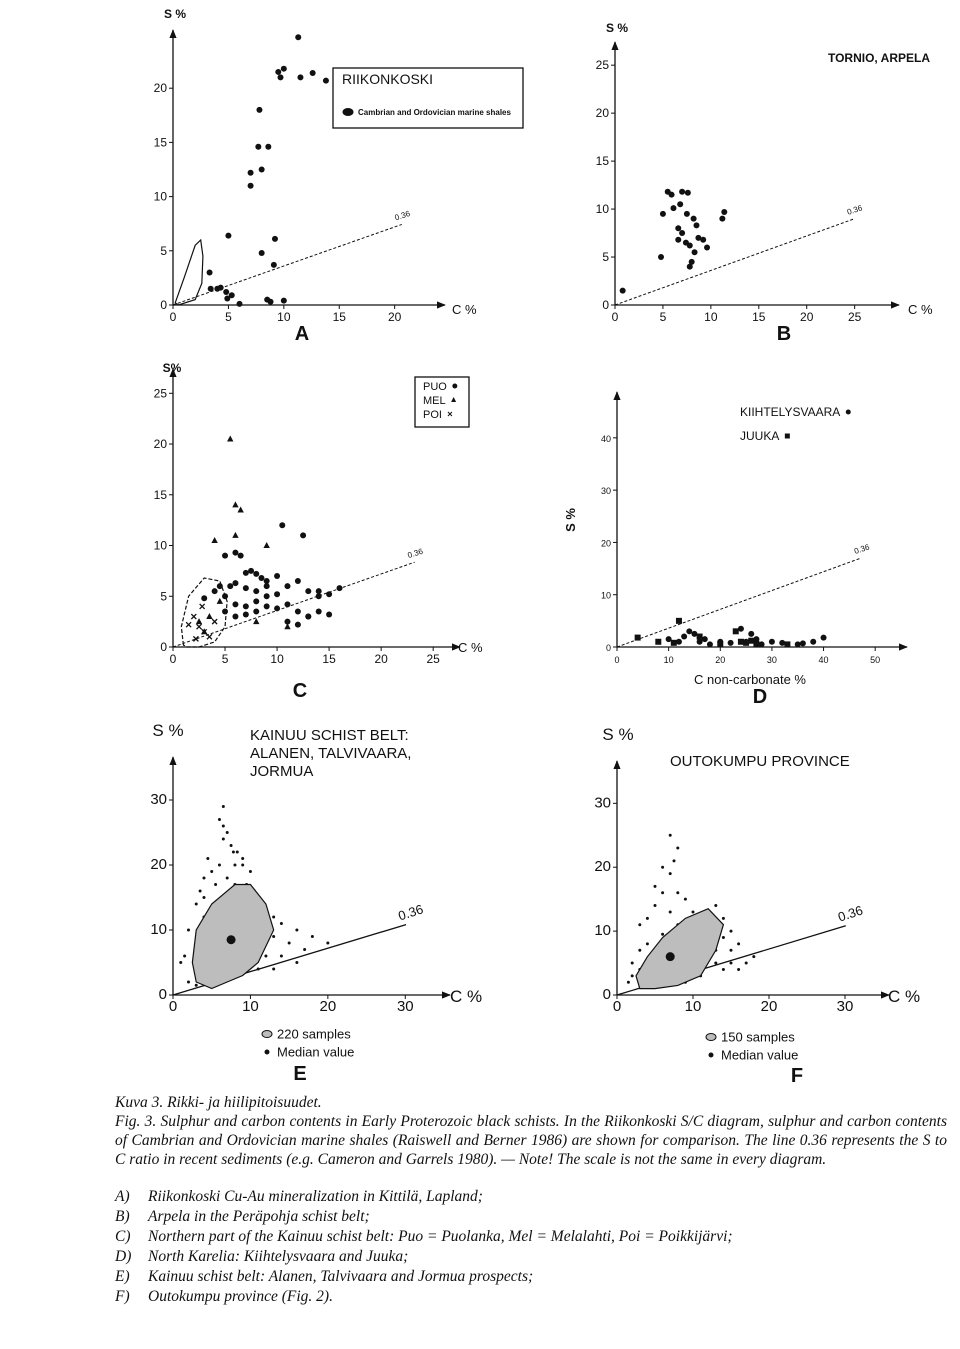  Describe the element at coordinates (434, 401) in the screenshot. I see `legend-label: MEL` at that location.